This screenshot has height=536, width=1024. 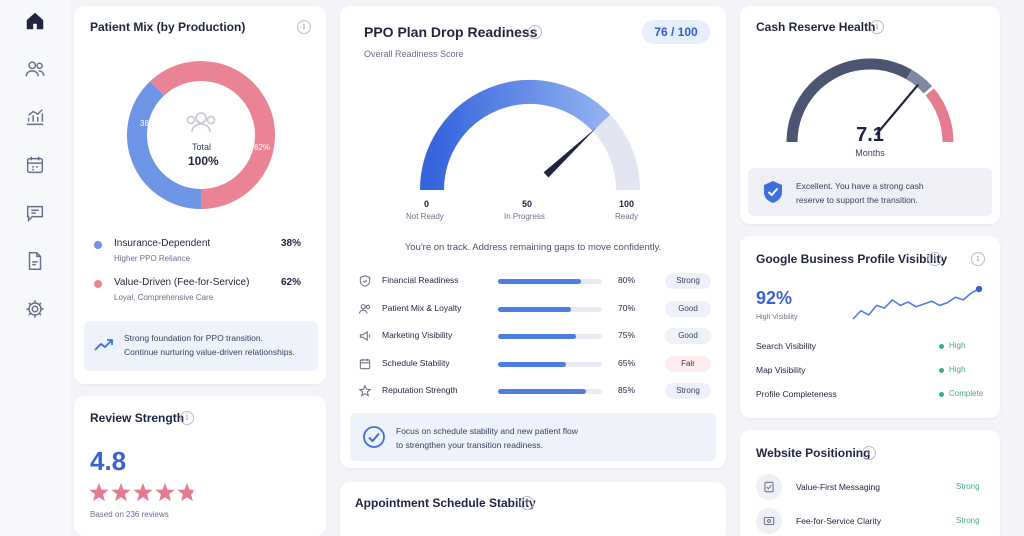 I want to click on readiness-row-value: 70%, so click(x=627, y=307).